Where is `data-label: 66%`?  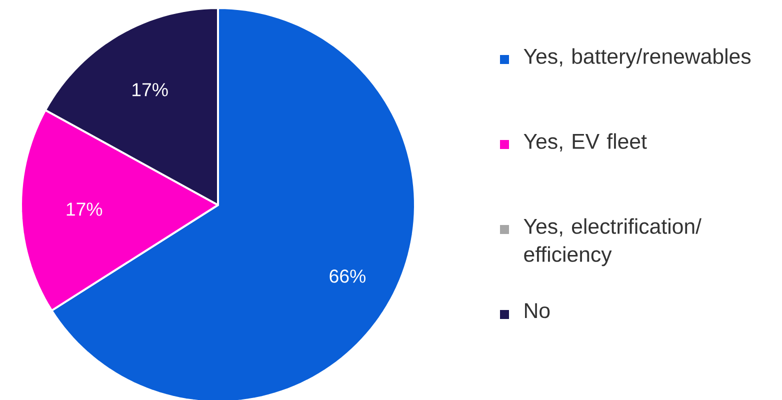
data-label: 66% is located at coordinates (348, 276).